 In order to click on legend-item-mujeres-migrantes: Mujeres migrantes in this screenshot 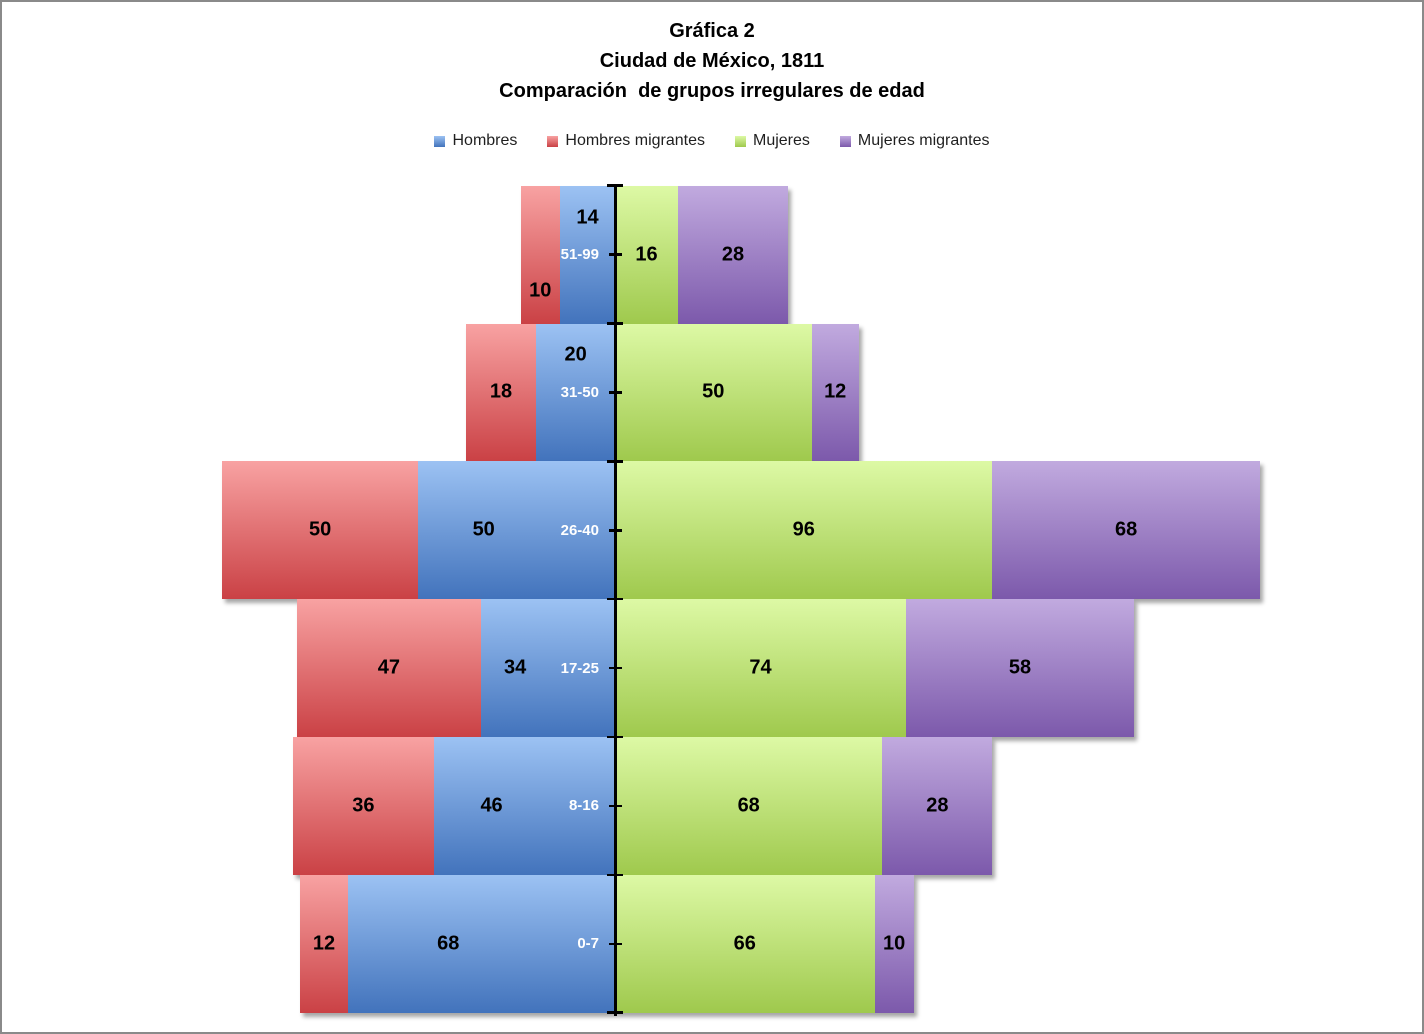, I will do `click(914, 141)`.